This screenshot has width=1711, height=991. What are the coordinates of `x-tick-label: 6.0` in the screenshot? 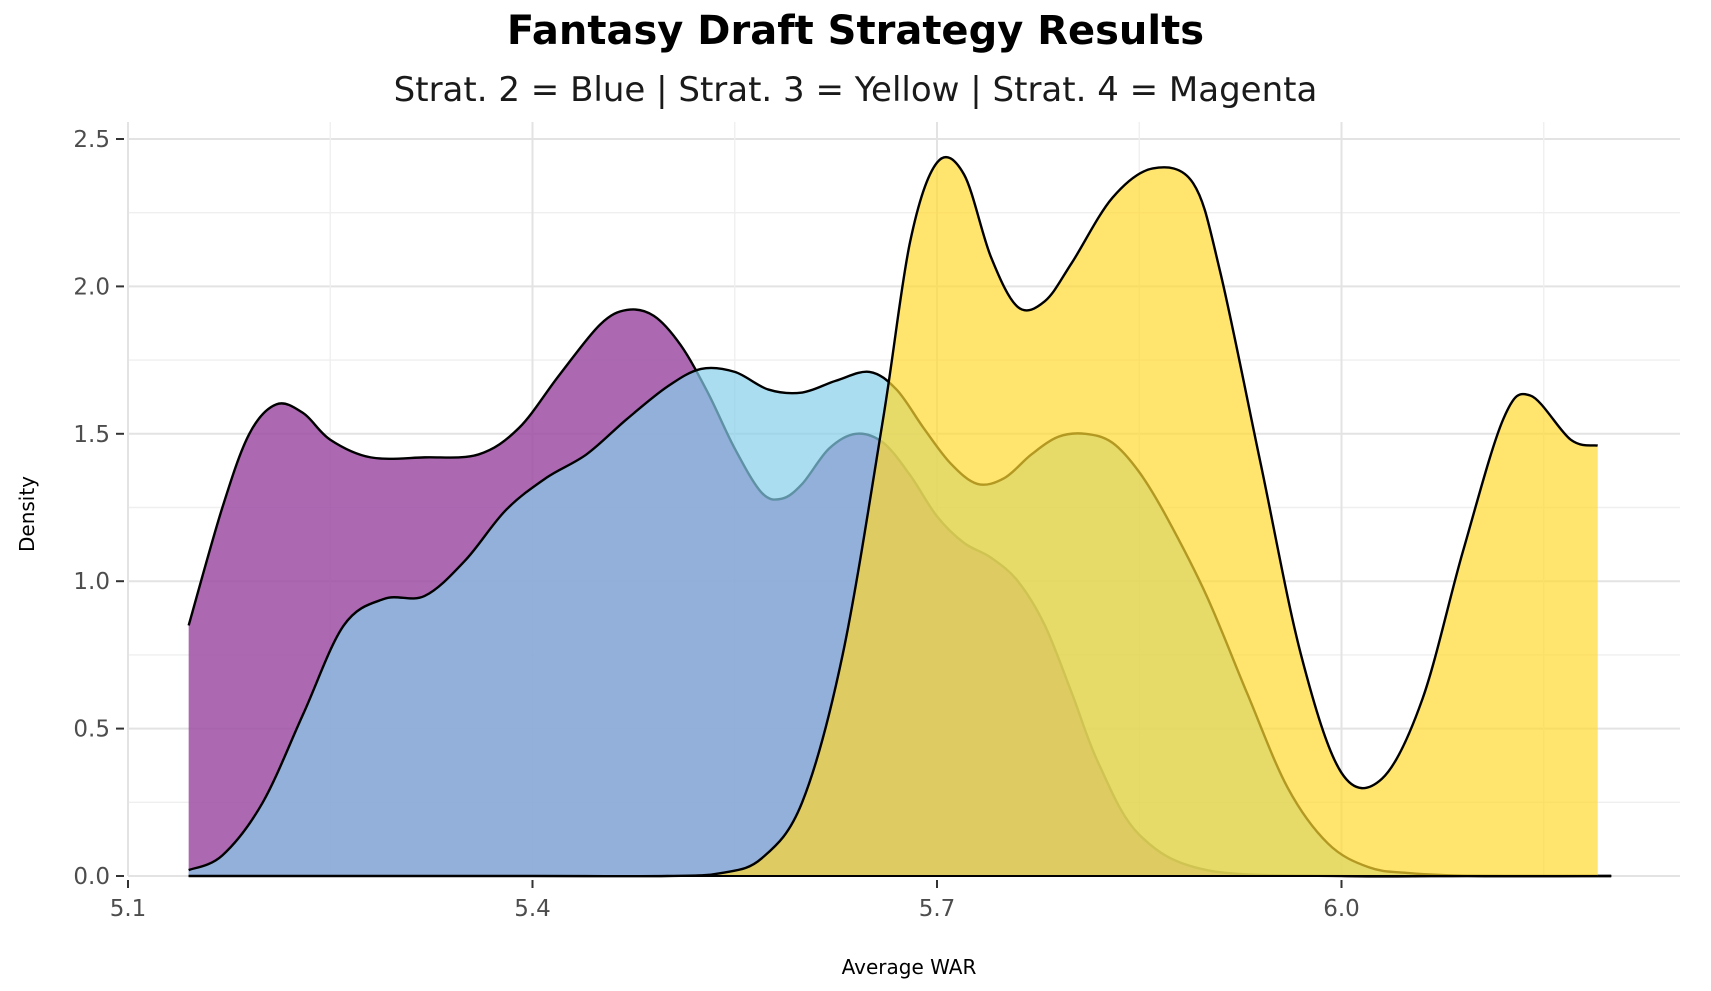 It's located at (1341, 909).